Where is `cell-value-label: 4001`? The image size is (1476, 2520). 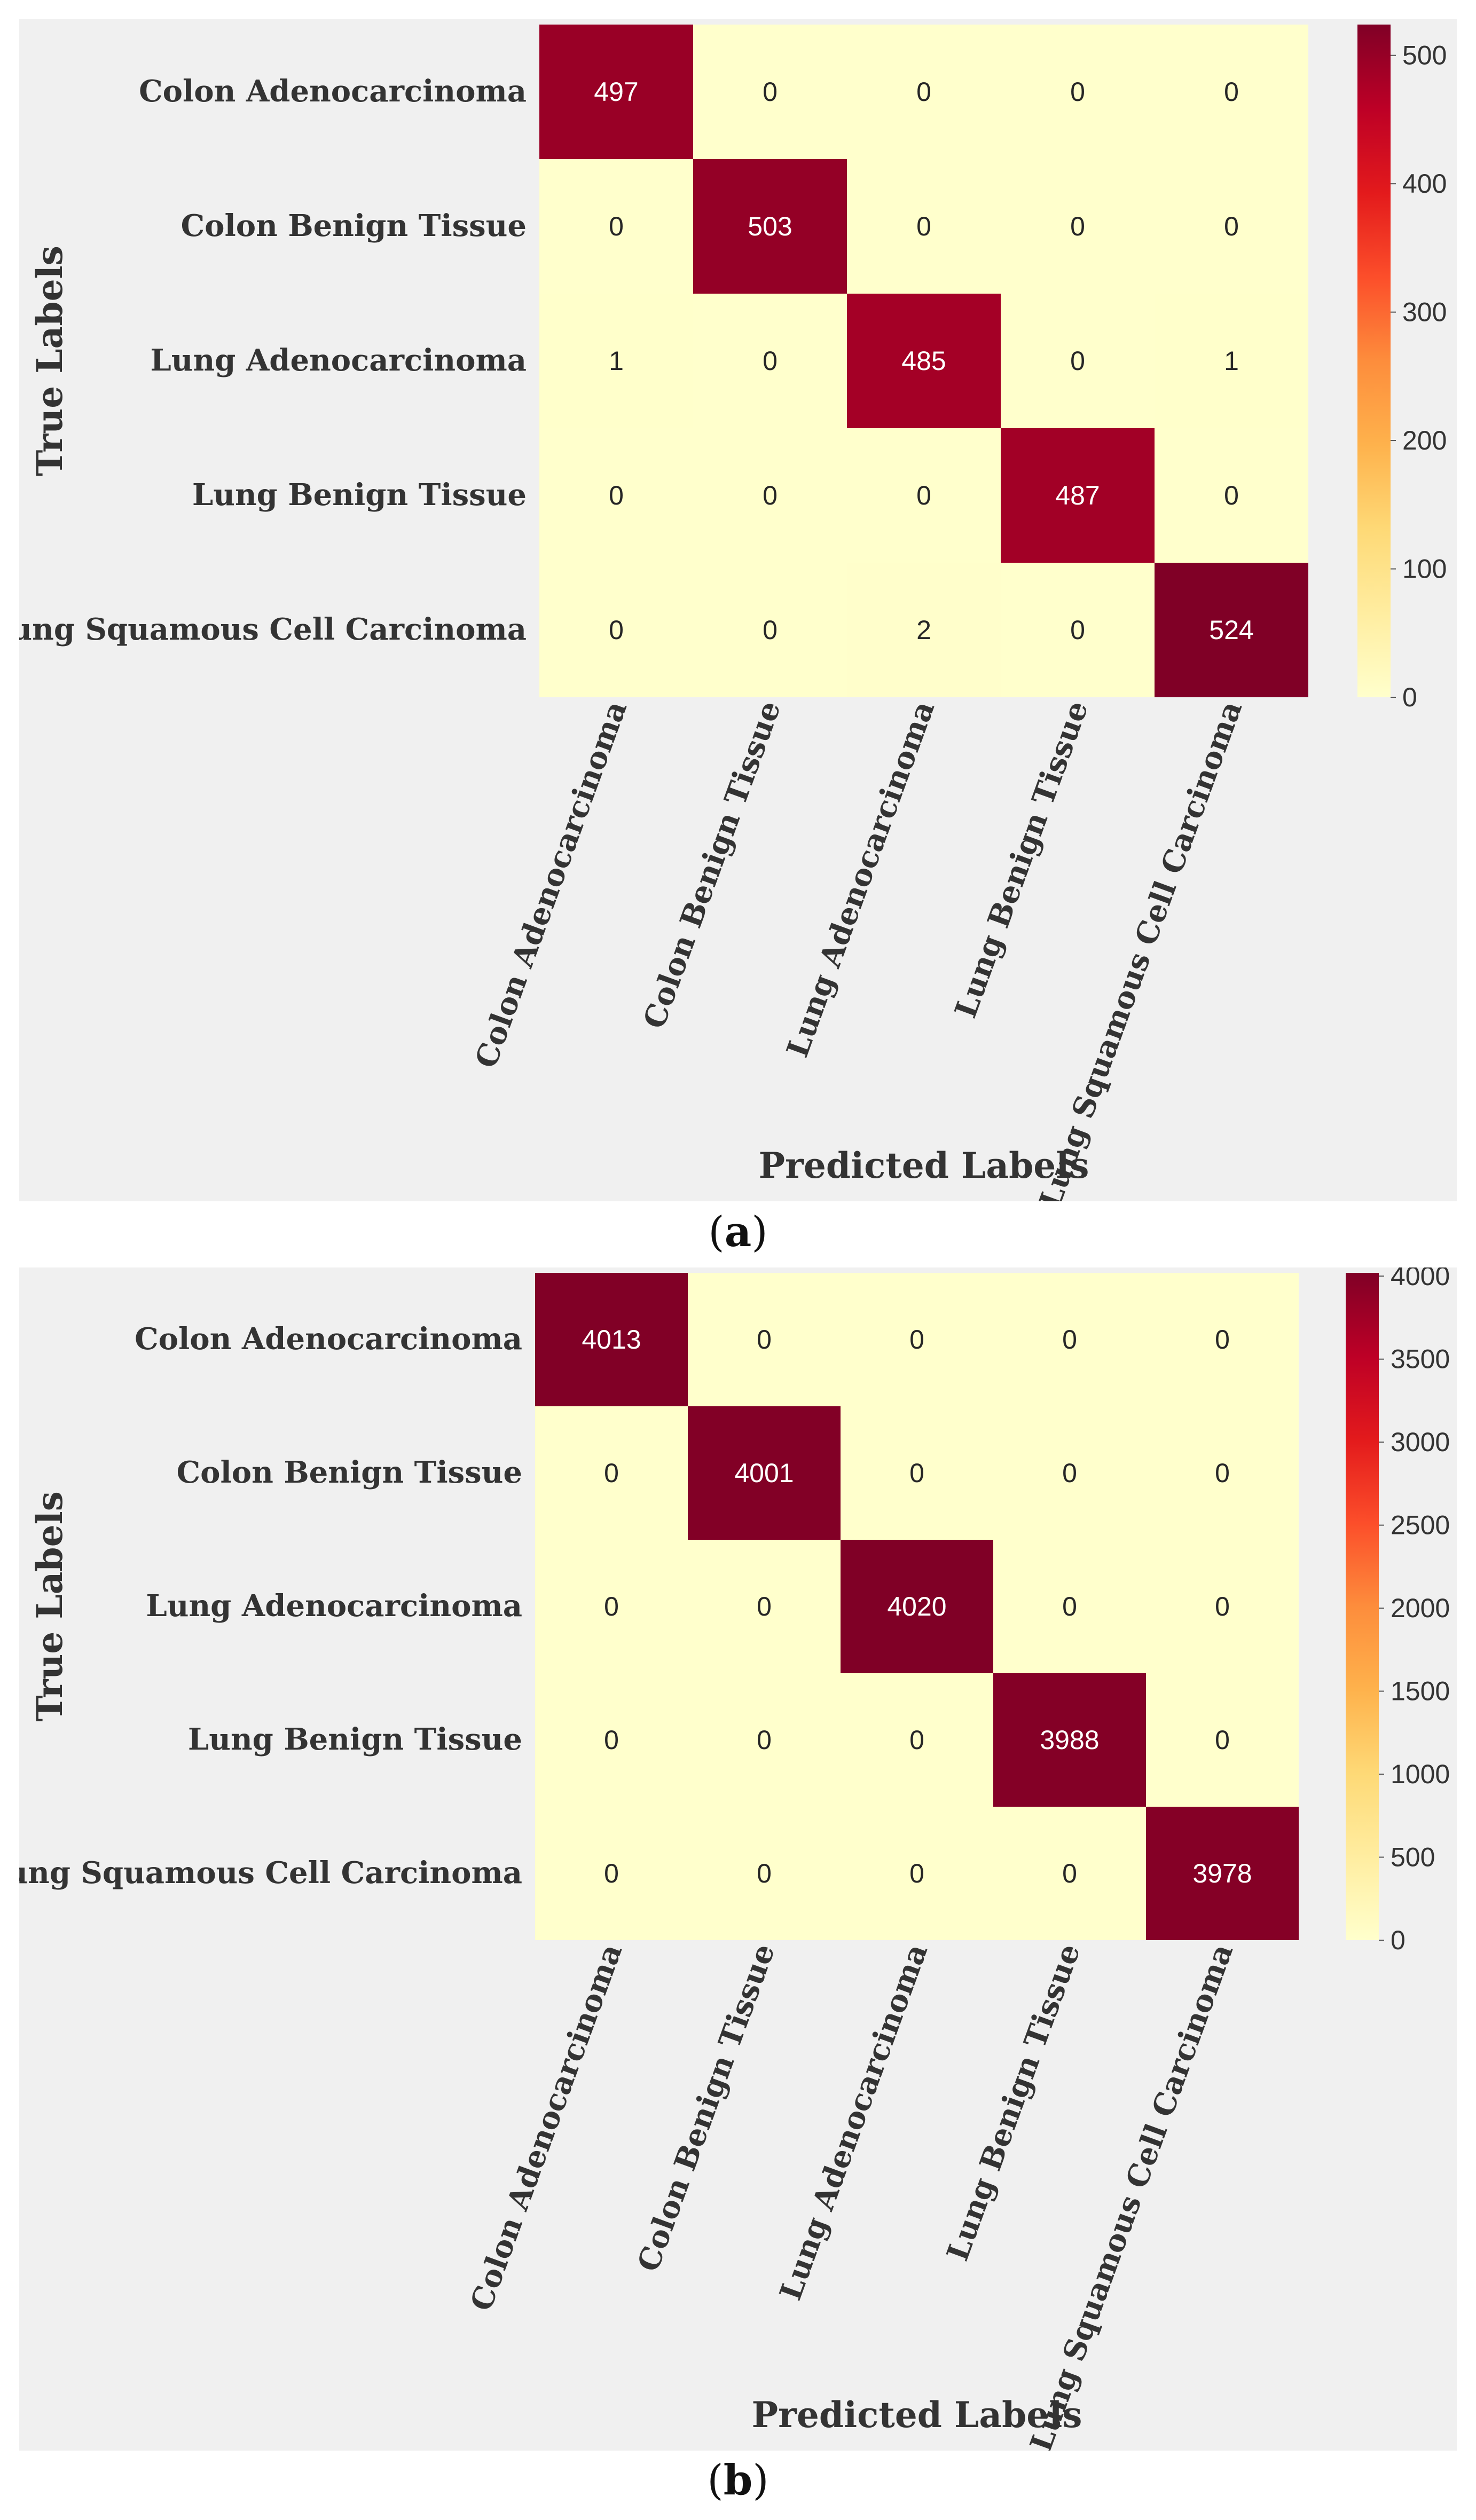 cell-value-label: 4001 is located at coordinates (764, 1473).